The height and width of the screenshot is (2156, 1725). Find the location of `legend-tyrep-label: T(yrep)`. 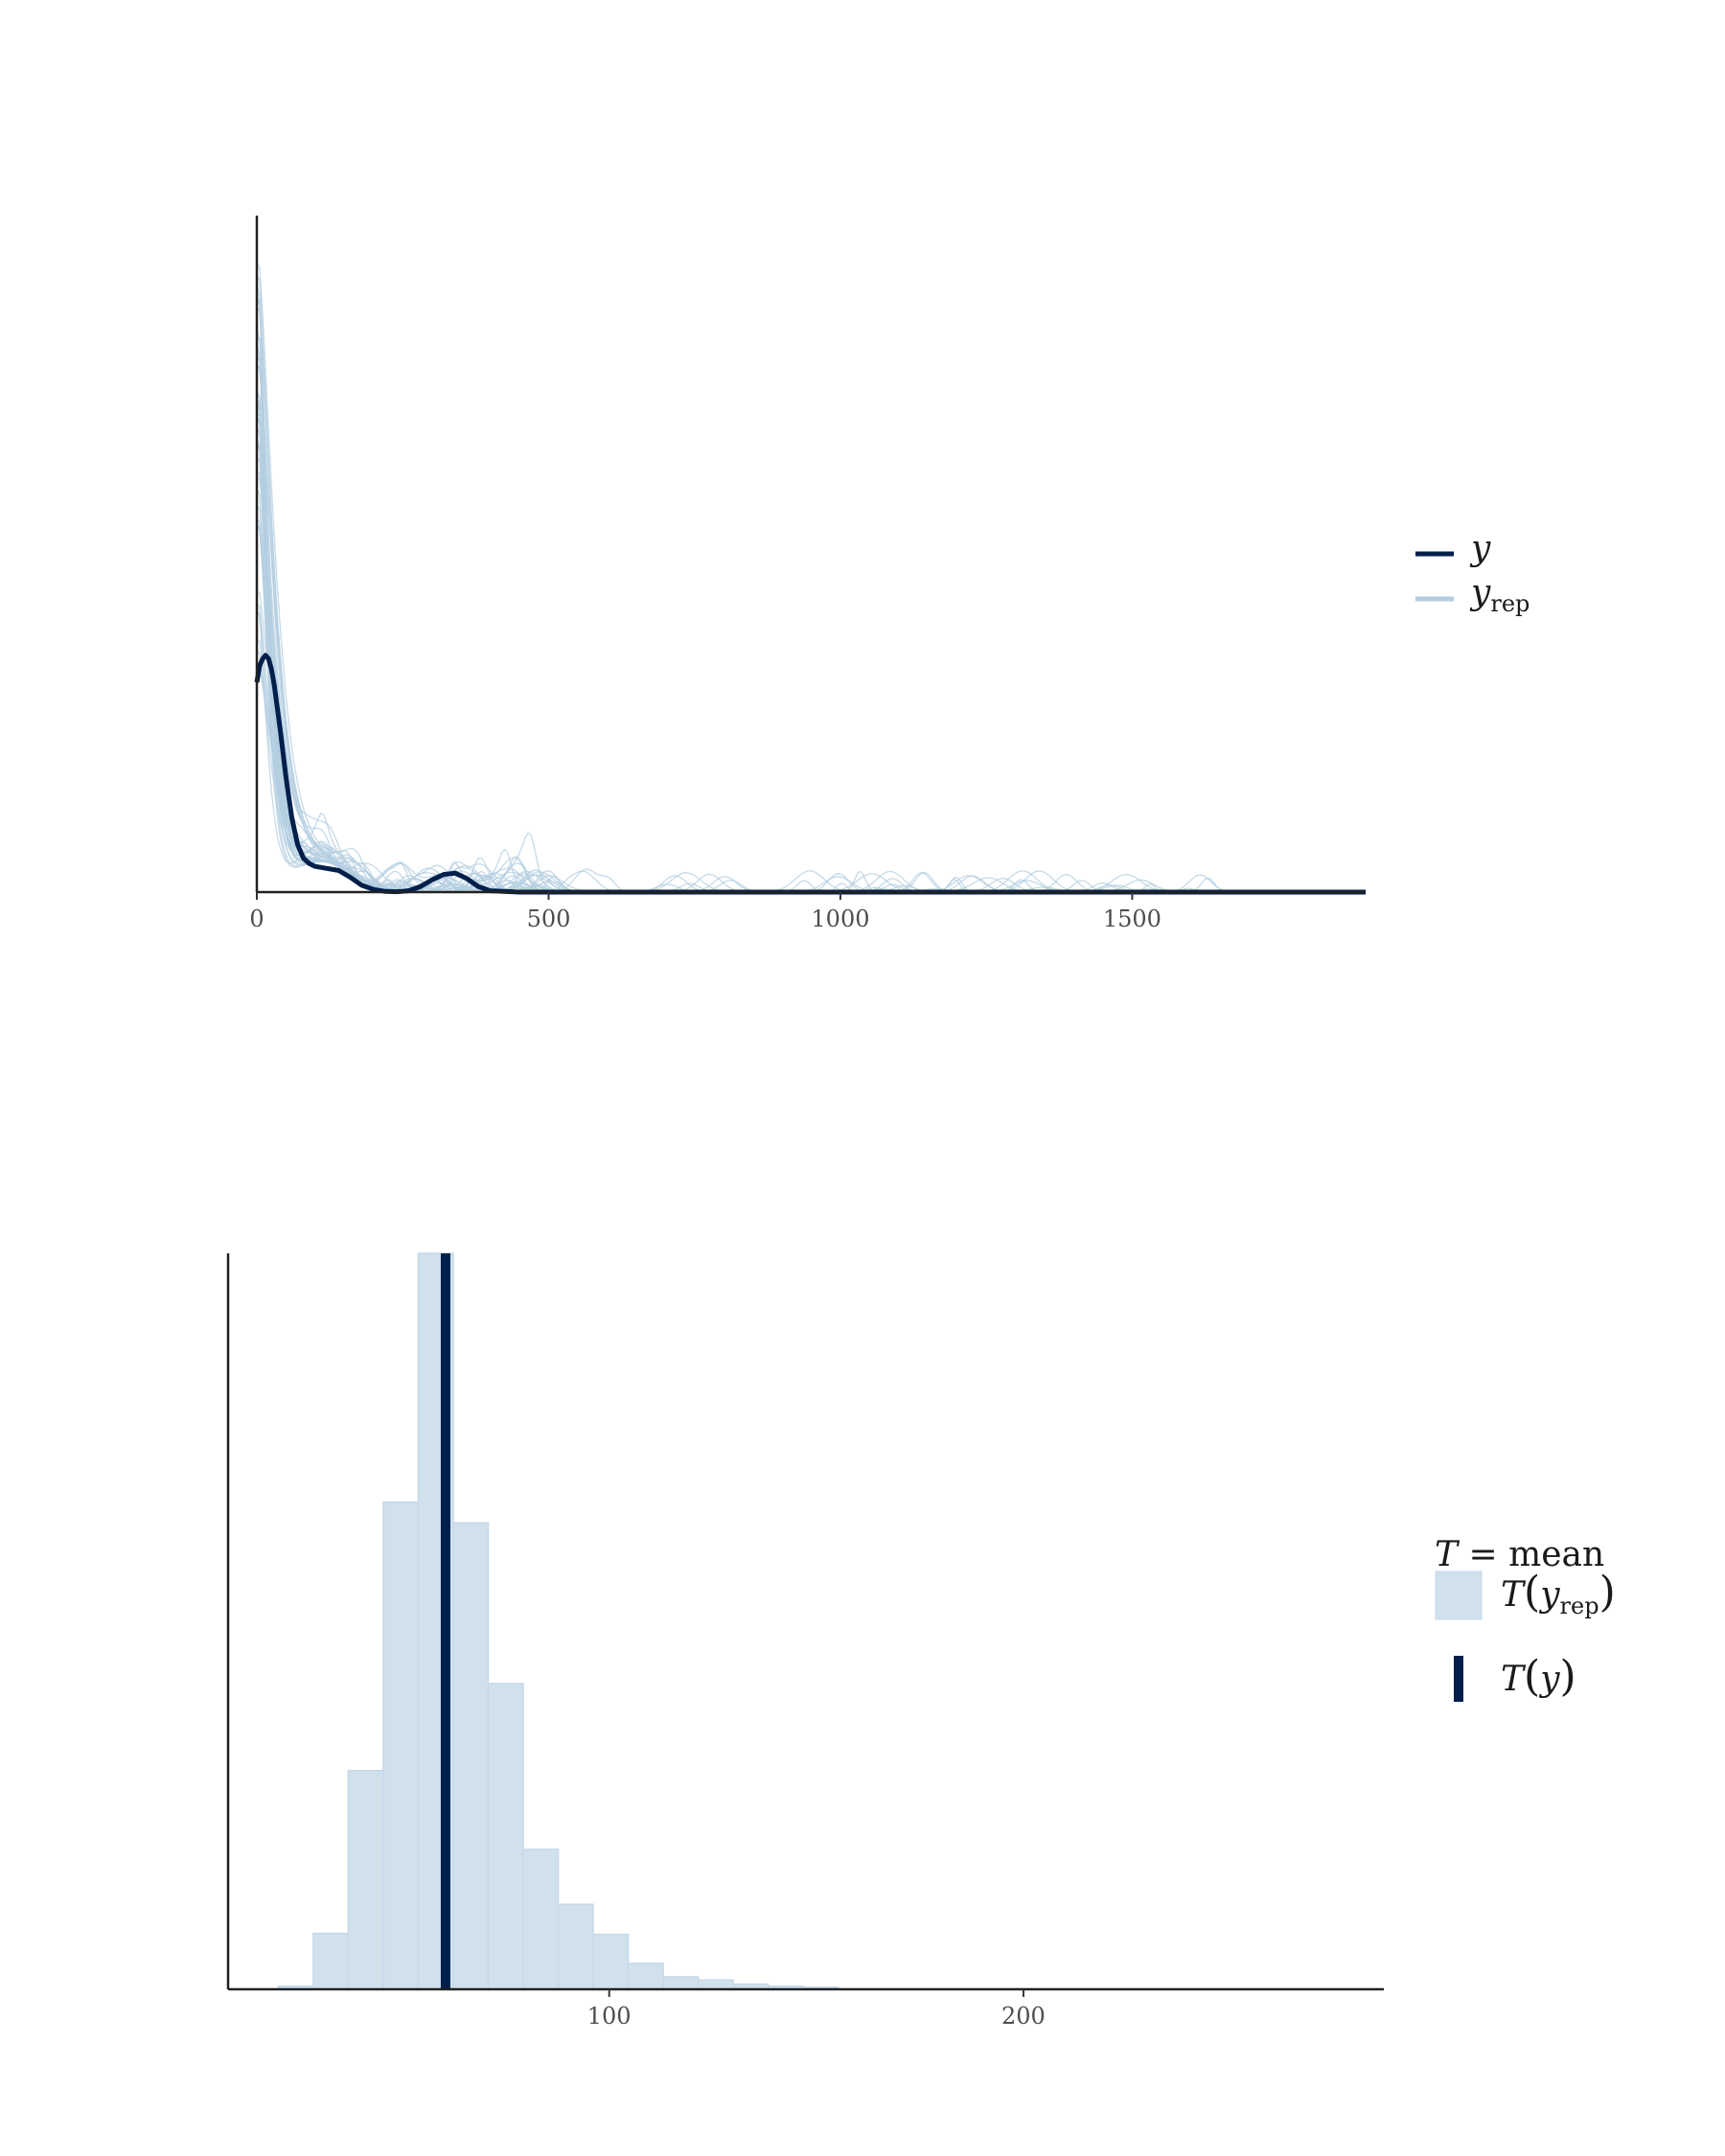

legend-tyrep-label: T(yrep) is located at coordinates (1558, 1593).